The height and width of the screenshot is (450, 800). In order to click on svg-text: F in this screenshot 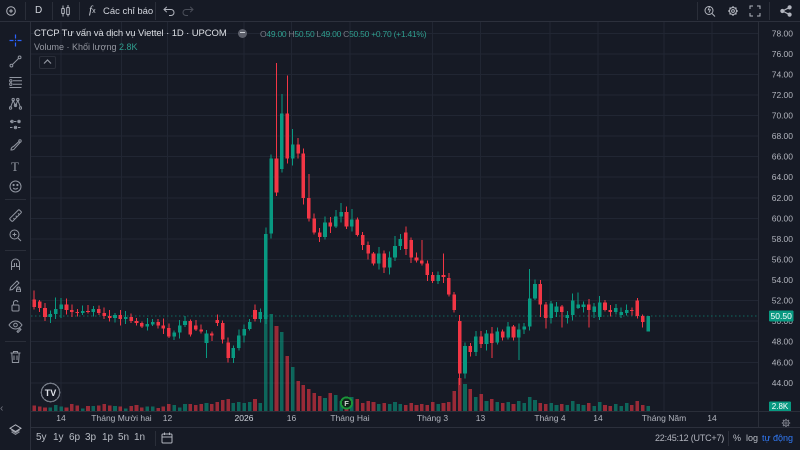, I will do `click(346, 403)`.